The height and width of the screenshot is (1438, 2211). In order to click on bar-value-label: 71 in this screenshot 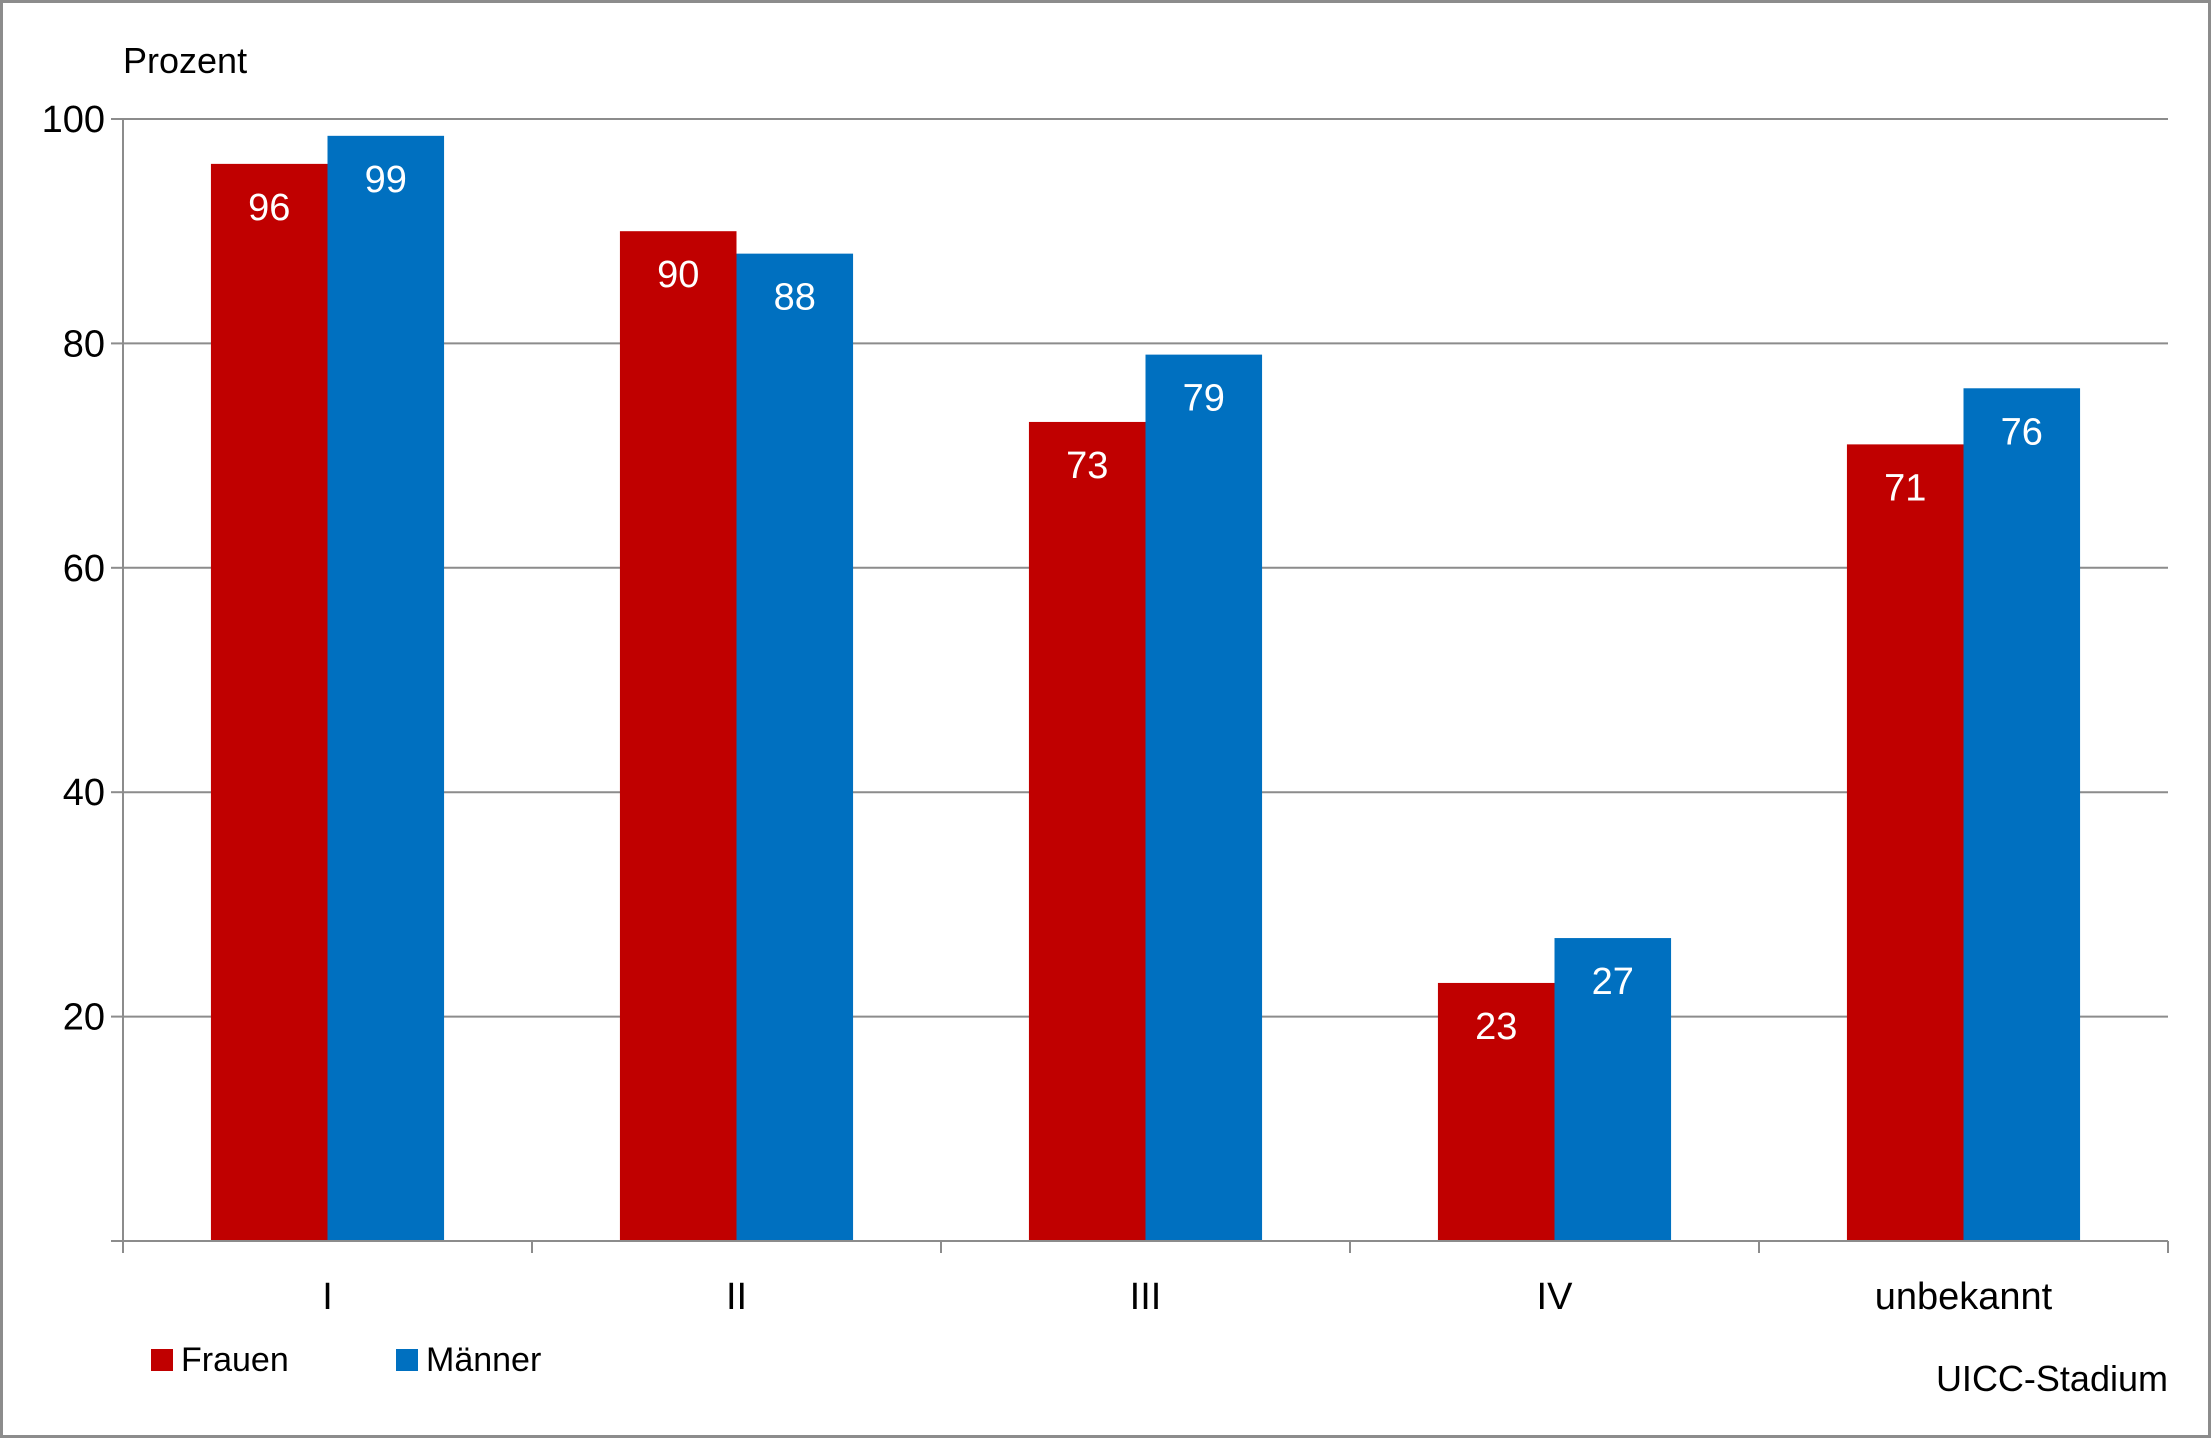, I will do `click(1905, 488)`.